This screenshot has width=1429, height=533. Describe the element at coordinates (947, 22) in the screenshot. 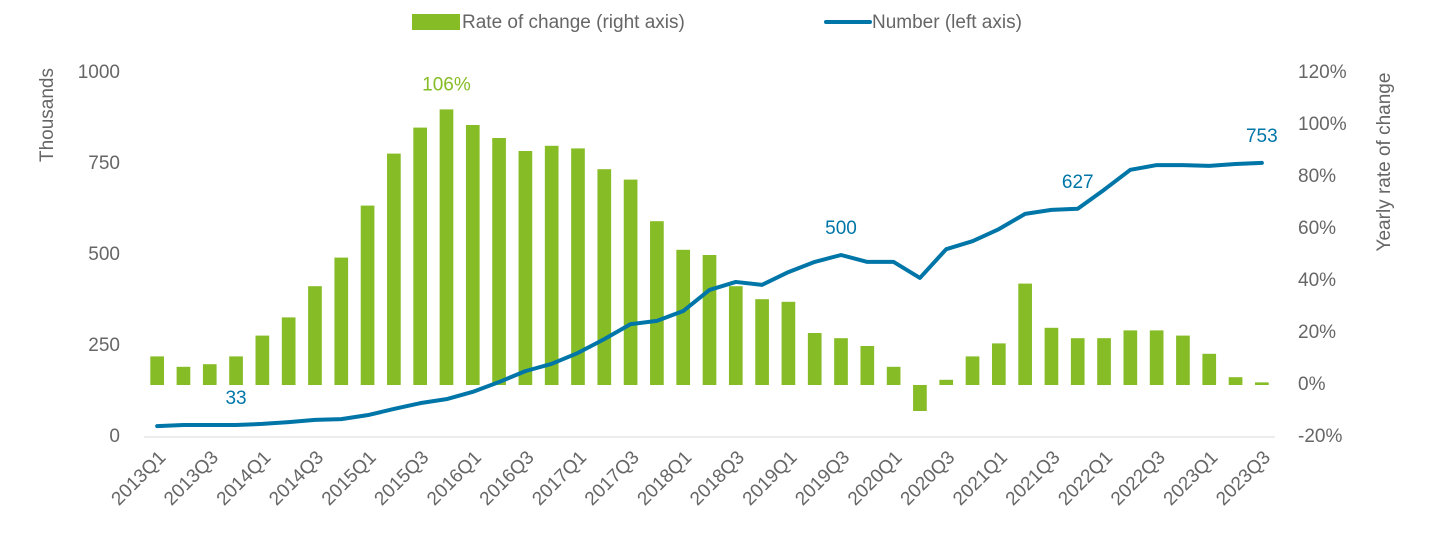

I see `legend-label: Number (left axis)` at that location.